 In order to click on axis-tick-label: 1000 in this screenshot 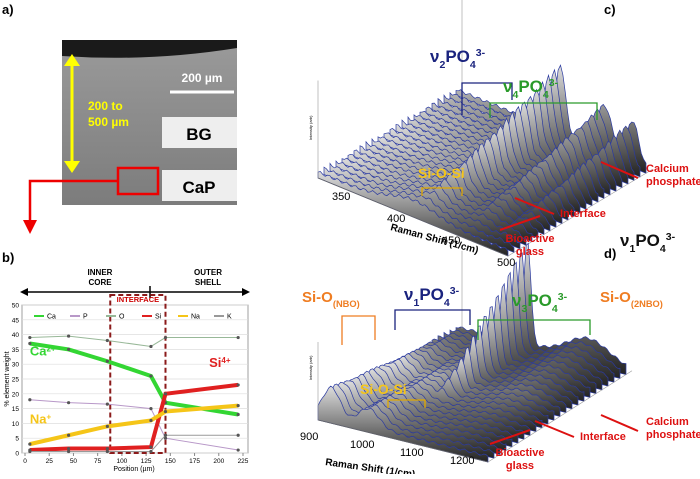, I will do `click(362, 445)`.